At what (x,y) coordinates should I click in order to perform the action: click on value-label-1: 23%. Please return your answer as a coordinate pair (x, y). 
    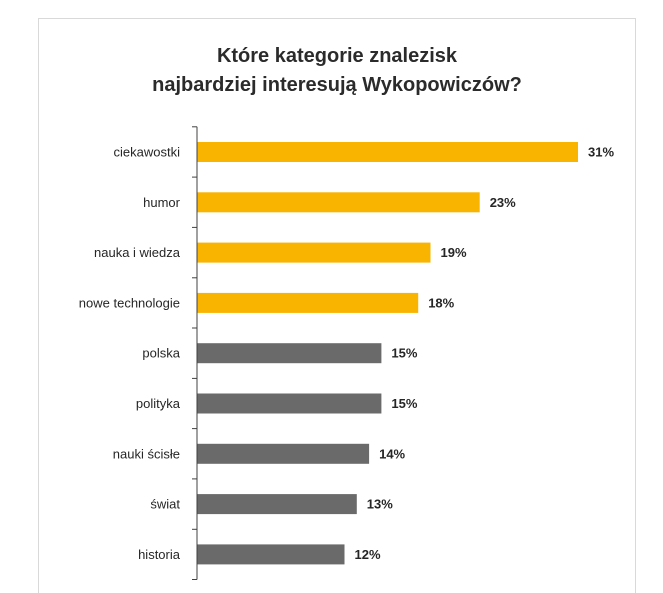
    Looking at the image, I should click on (503, 202).